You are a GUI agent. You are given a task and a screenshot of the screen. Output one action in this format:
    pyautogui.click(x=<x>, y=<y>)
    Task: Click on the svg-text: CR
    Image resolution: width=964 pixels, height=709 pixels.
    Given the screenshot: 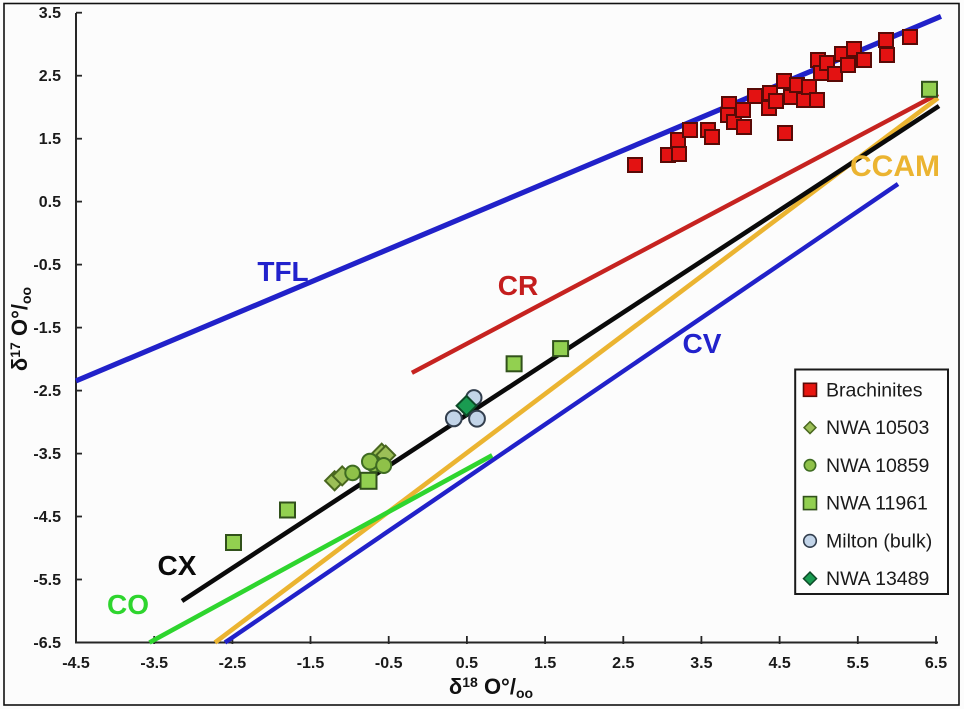 What is the action you would take?
    pyautogui.click(x=518, y=285)
    